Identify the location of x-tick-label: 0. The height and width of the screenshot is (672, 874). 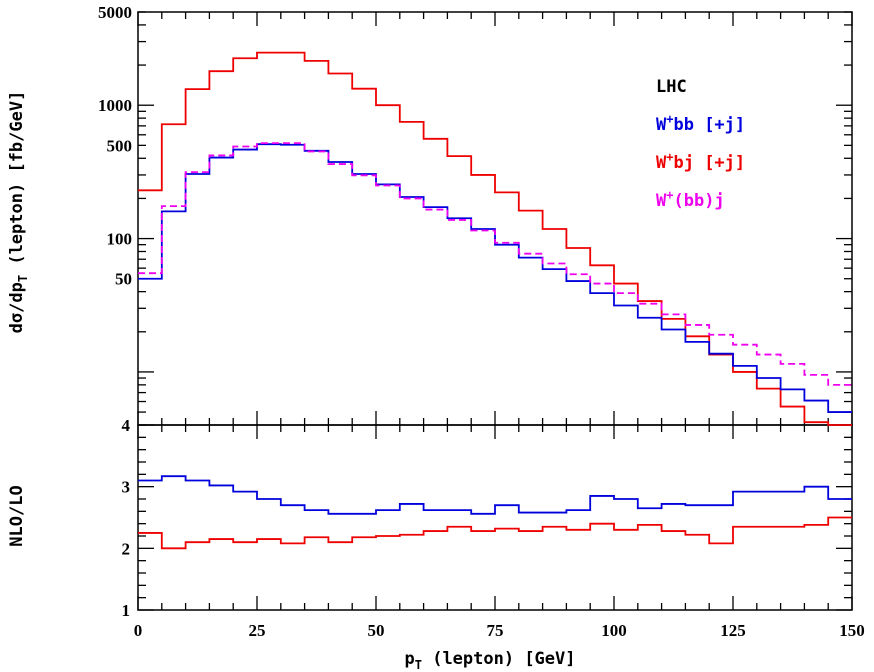
(138, 630).